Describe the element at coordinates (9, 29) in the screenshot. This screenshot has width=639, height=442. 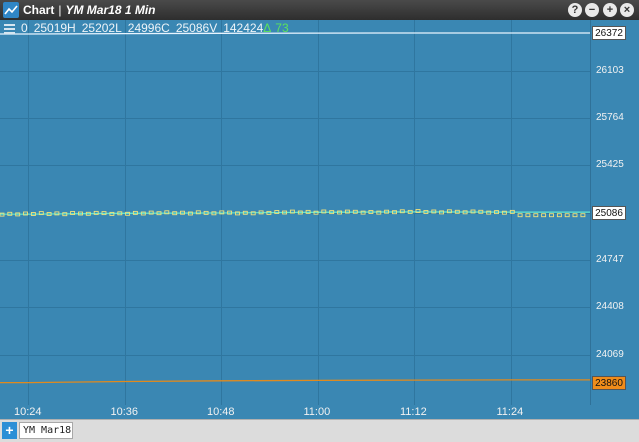
I see `menu-icon` at that location.